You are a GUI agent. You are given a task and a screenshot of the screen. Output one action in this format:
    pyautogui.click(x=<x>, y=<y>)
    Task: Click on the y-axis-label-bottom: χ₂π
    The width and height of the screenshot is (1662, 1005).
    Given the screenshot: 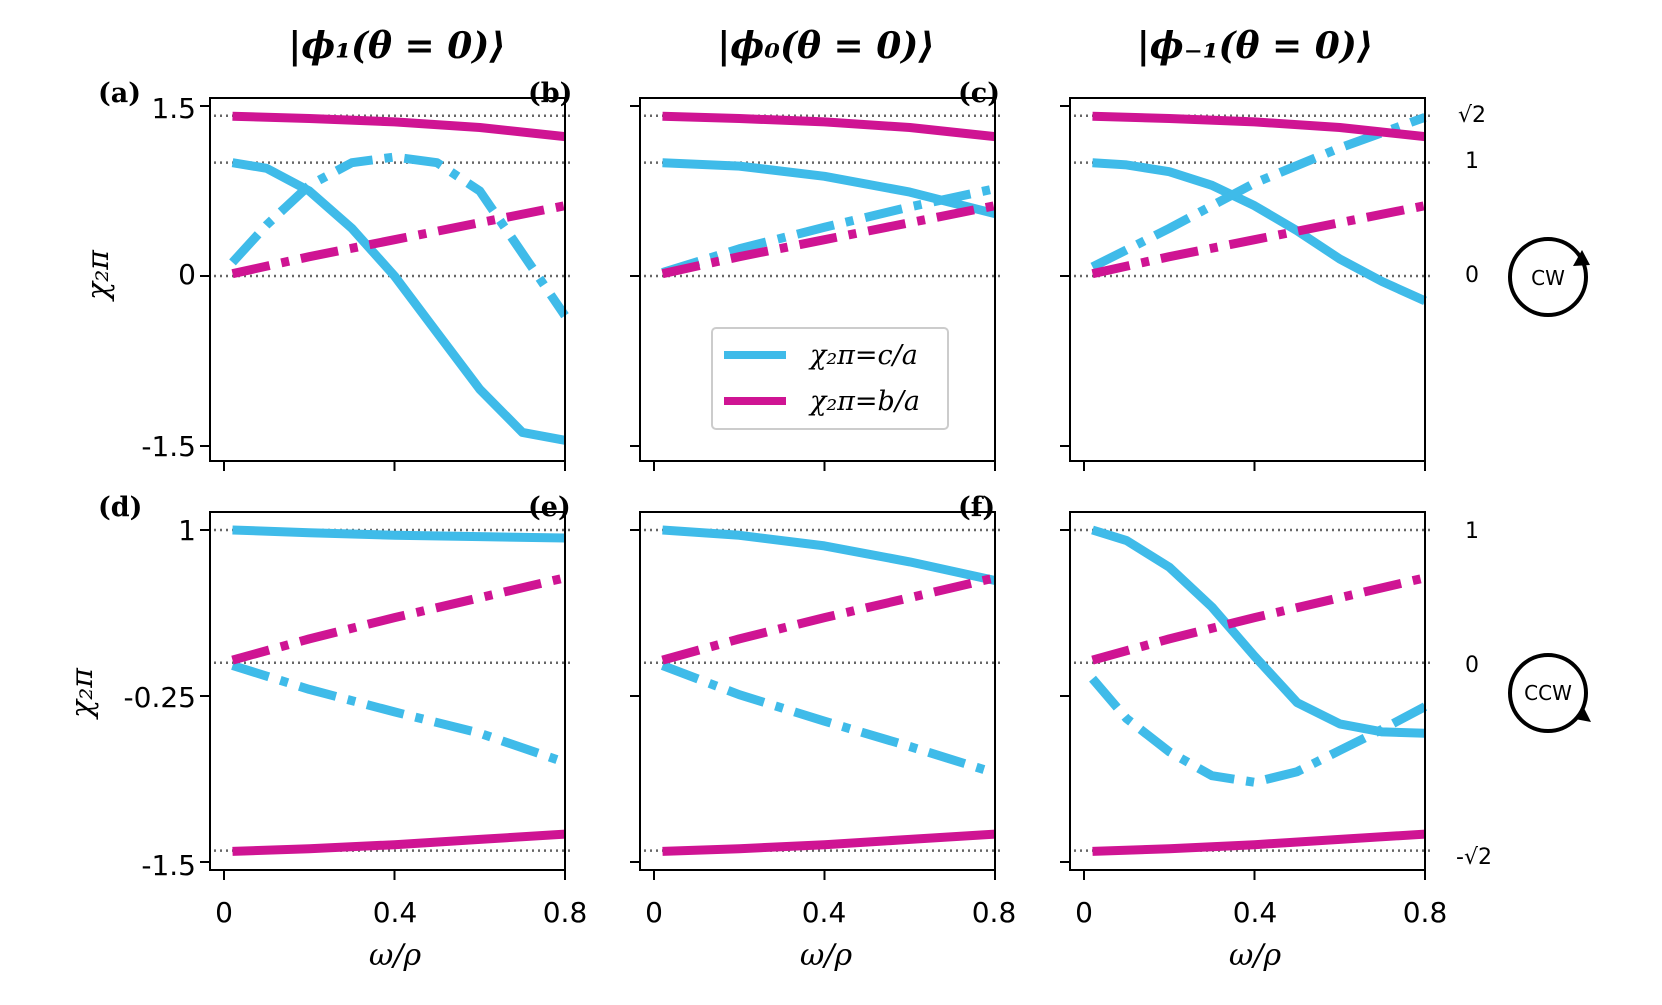 What is the action you would take?
    pyautogui.click(x=82, y=693)
    